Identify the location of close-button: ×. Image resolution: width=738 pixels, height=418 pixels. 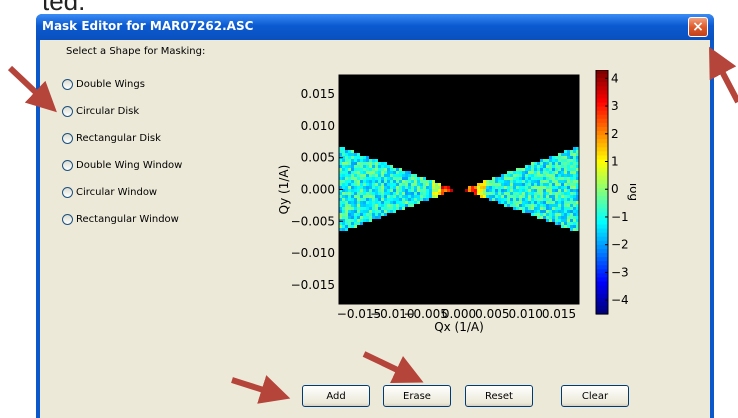
(698, 27).